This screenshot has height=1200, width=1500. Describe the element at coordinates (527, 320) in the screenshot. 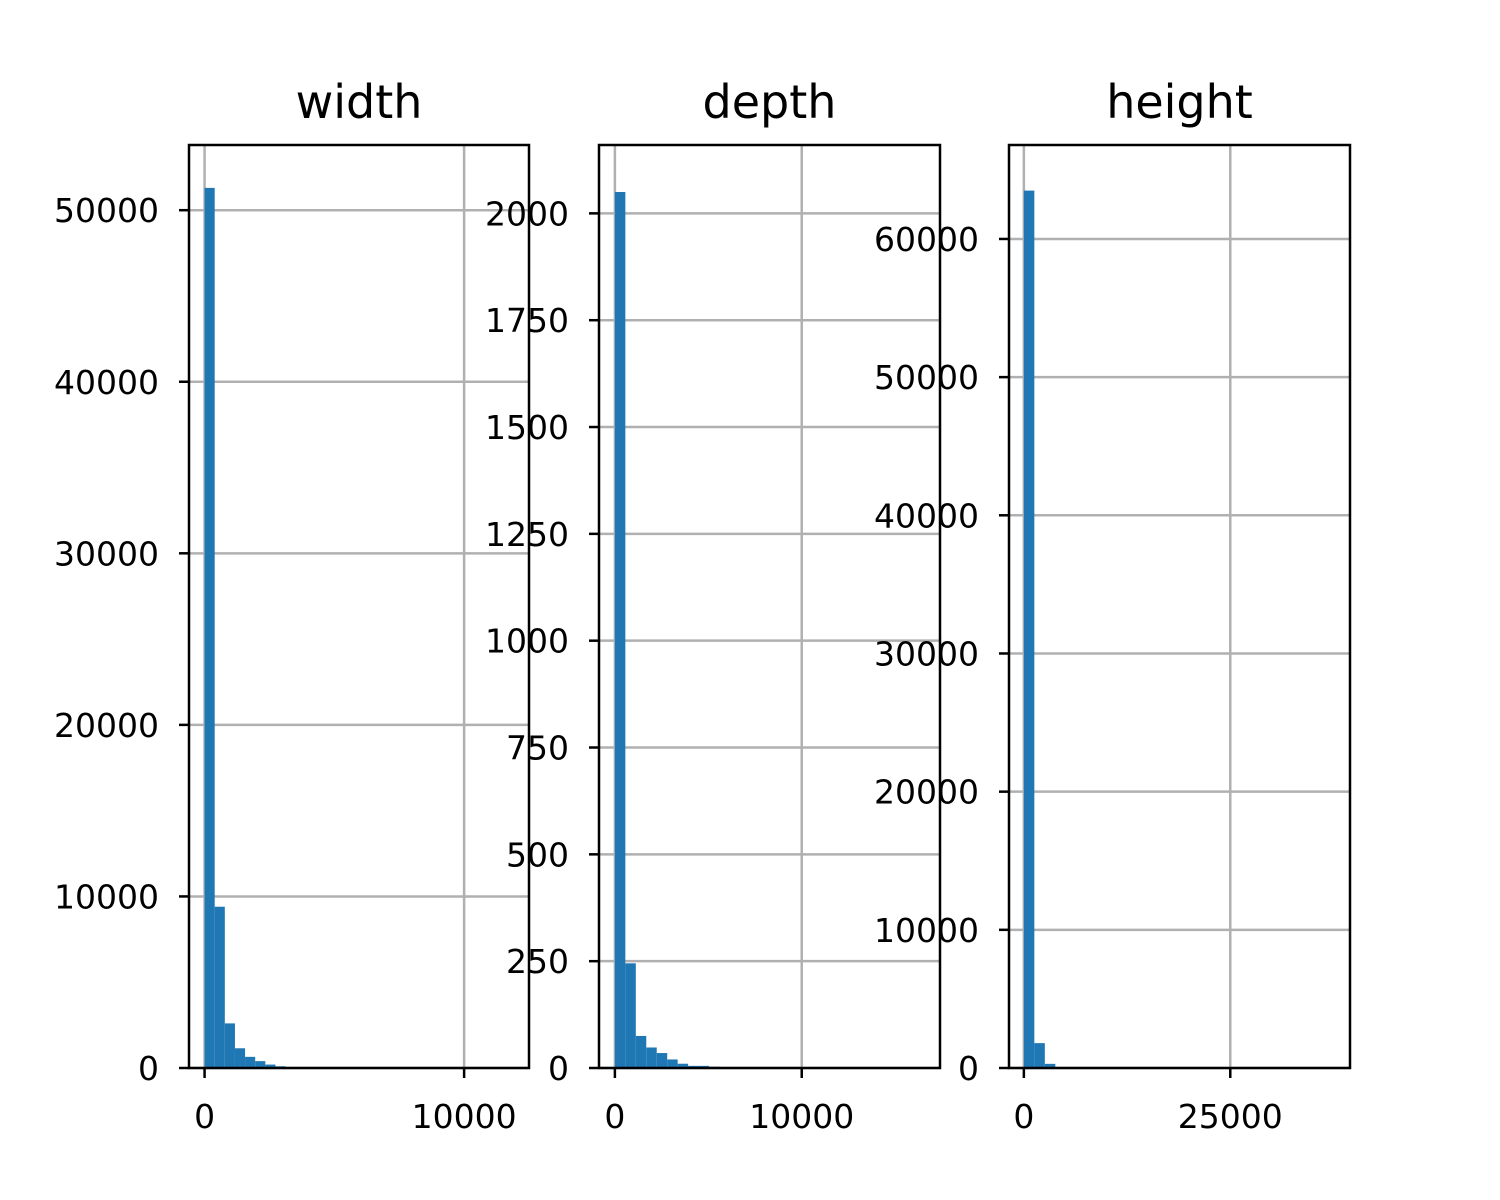

I see `y-tick-label: 1750` at that location.